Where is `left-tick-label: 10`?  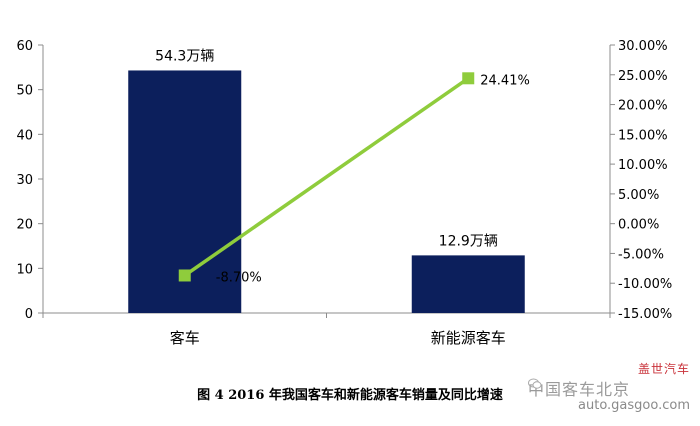
left-tick-label: 10 is located at coordinates (24, 269).